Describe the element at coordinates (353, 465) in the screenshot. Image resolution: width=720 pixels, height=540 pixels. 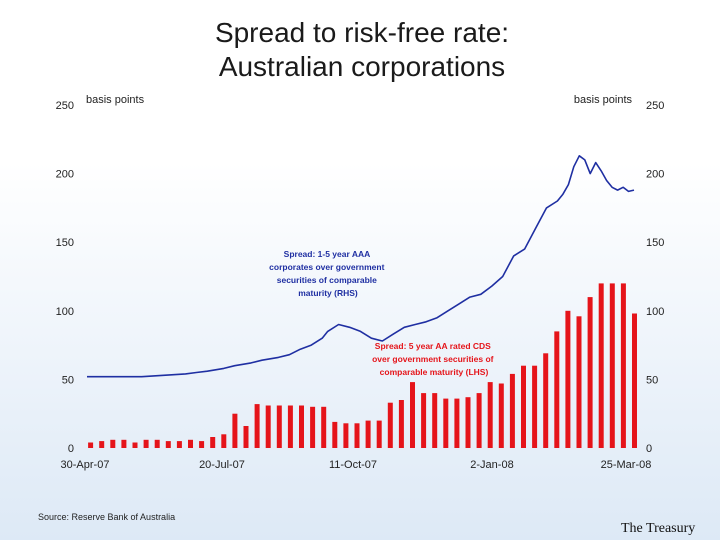
I see `x-tick-2: 11-Oct-07` at that location.